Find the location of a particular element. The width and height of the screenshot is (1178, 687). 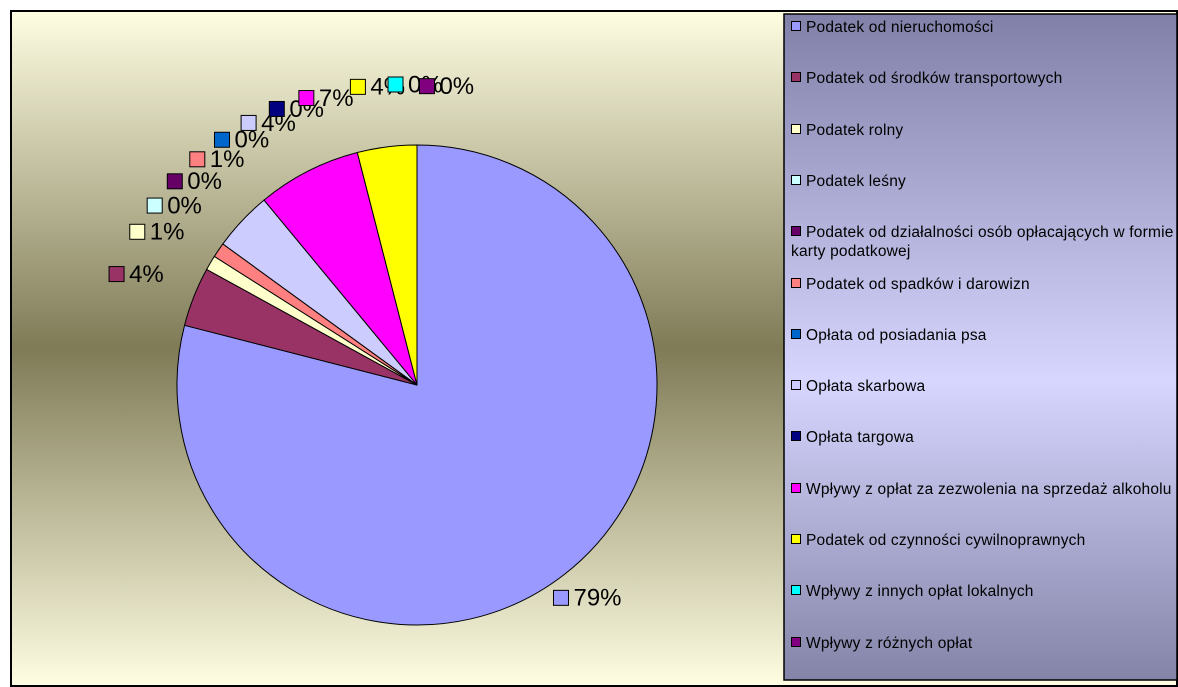

legend-item: Podatek od czynności cywilnoprawnych is located at coordinates (984, 540).